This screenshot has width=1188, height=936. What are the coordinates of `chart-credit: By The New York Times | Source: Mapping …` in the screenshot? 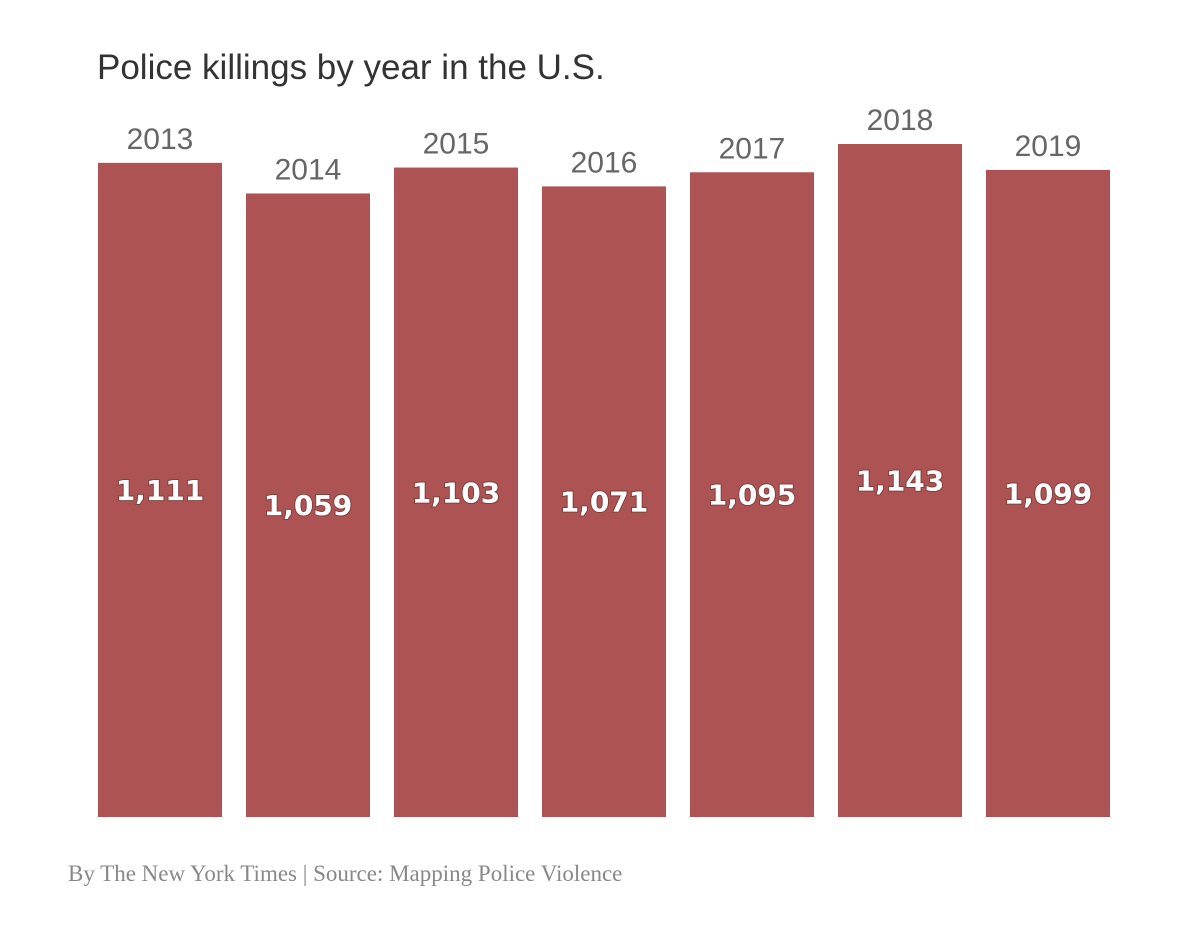 It's located at (345, 873).